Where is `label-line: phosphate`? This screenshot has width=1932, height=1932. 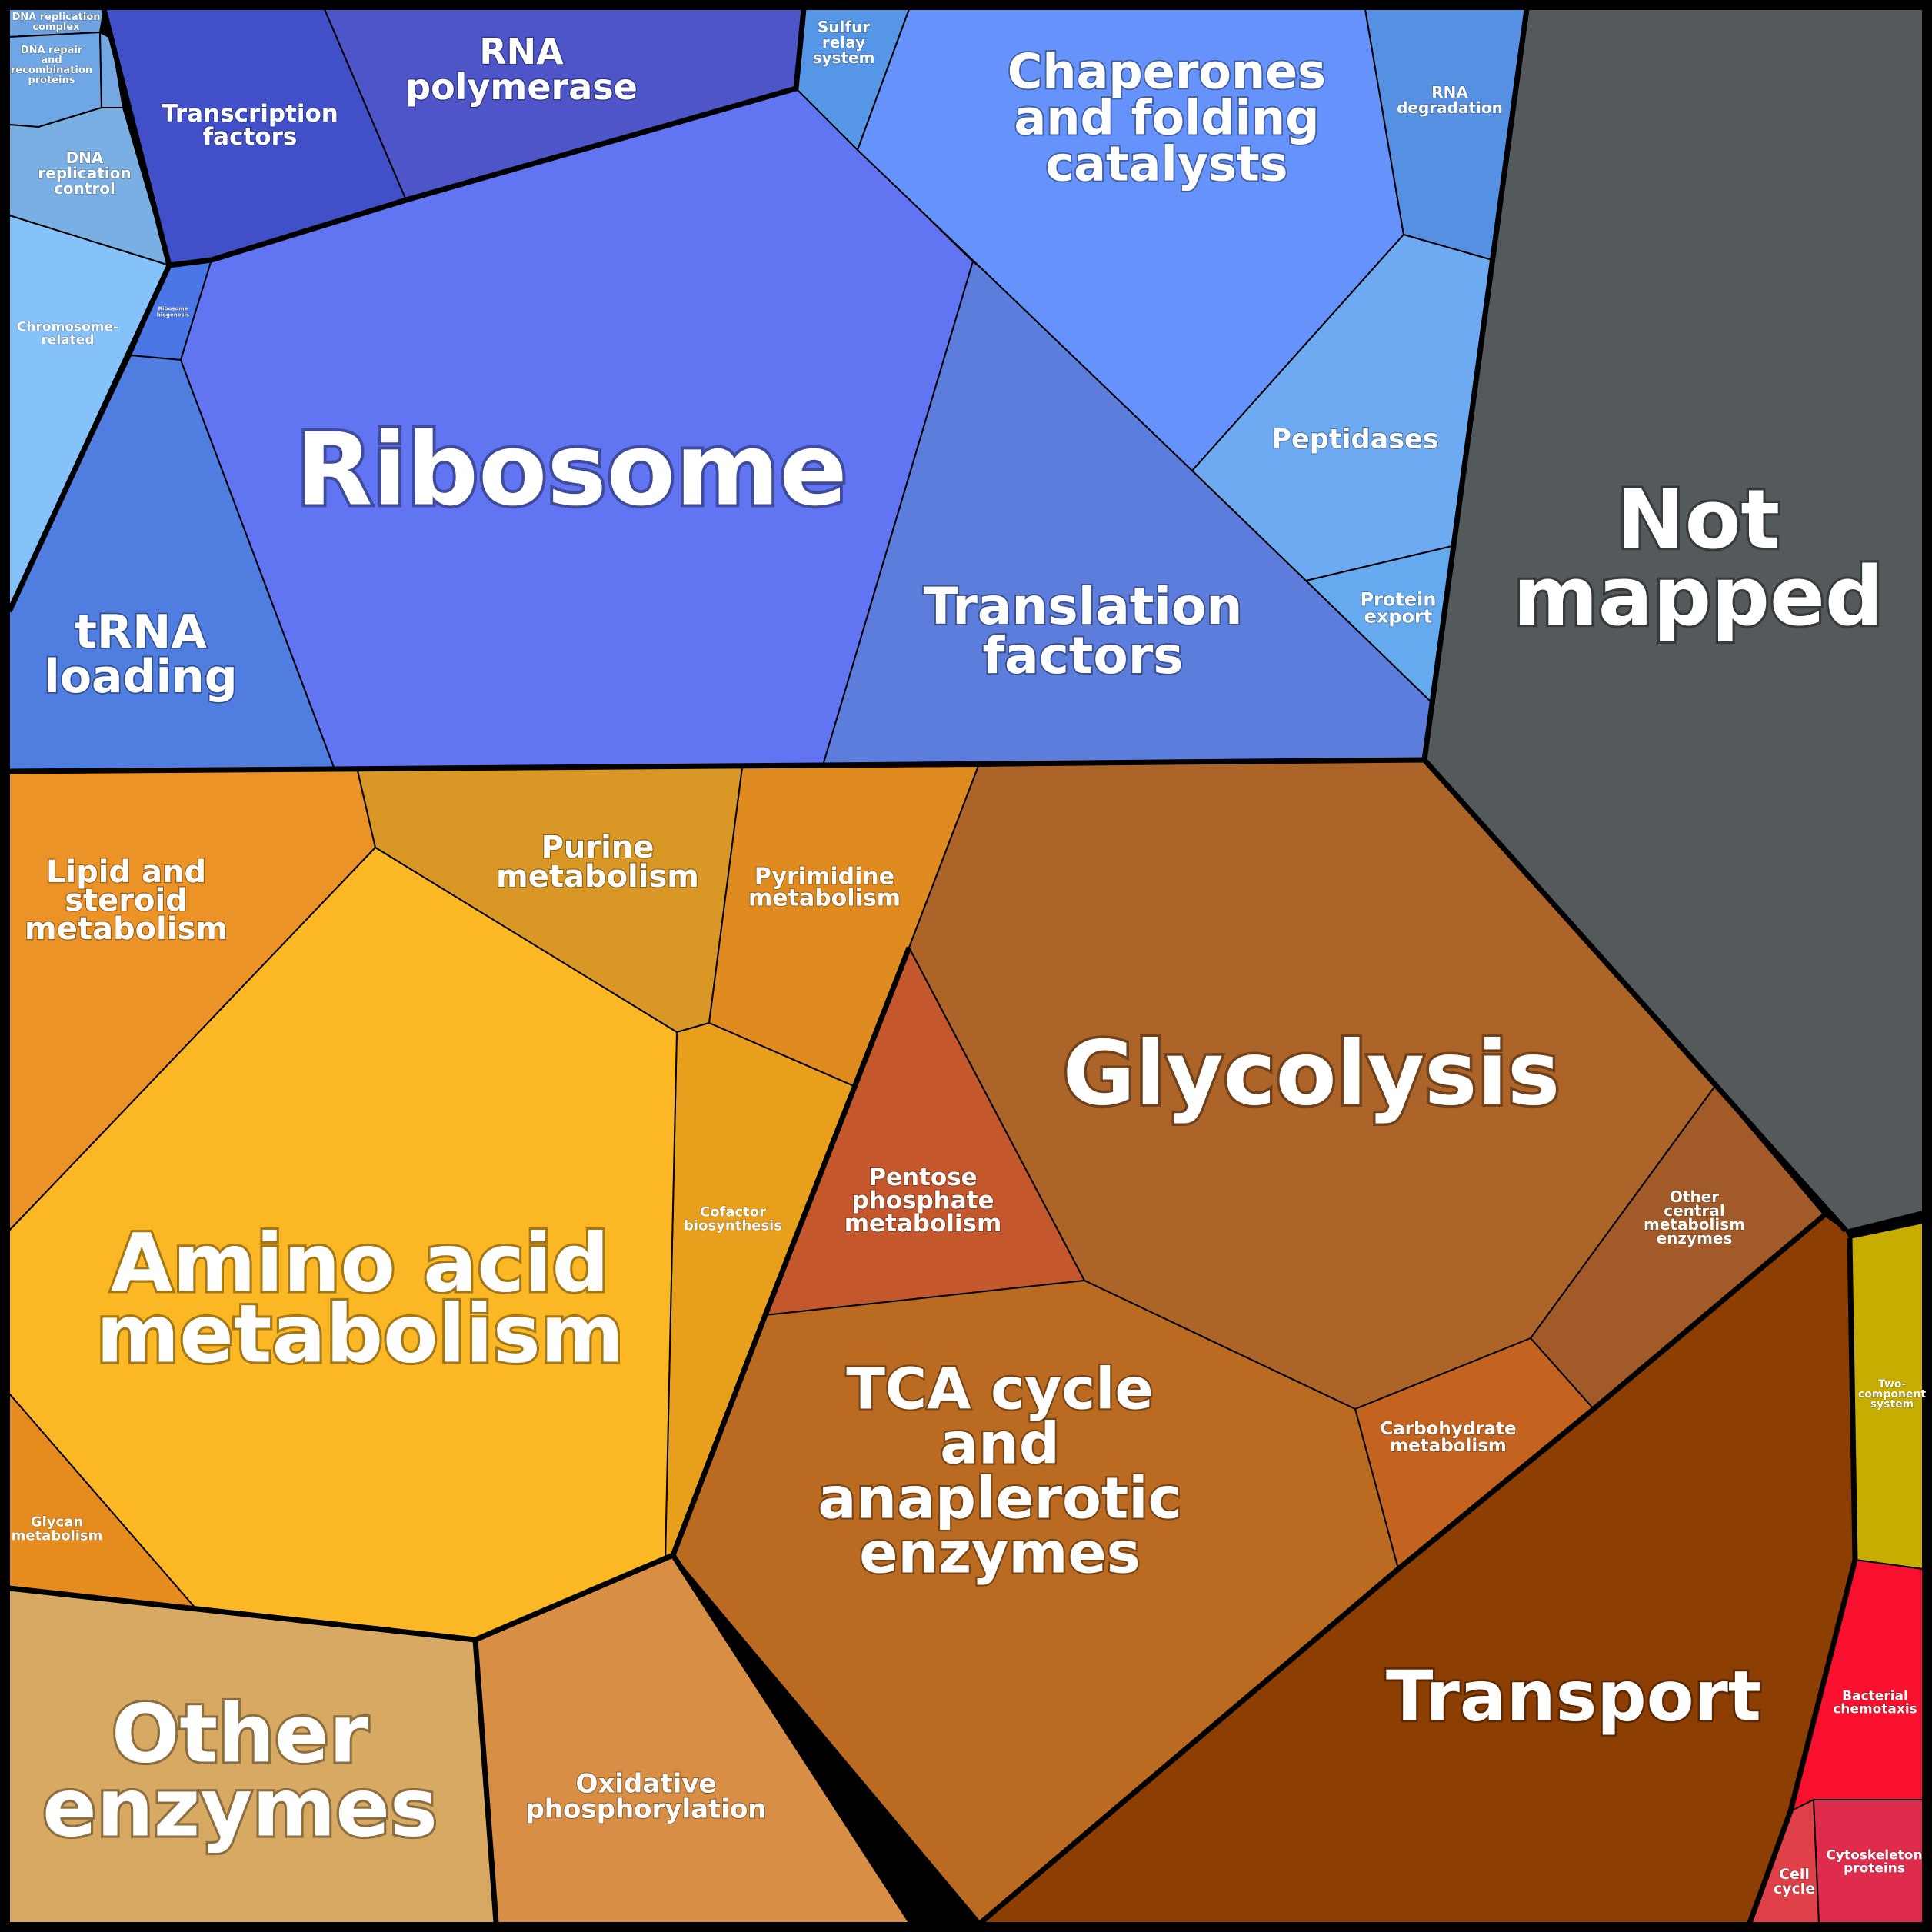
label-line: phosphate is located at coordinates (922, 1200).